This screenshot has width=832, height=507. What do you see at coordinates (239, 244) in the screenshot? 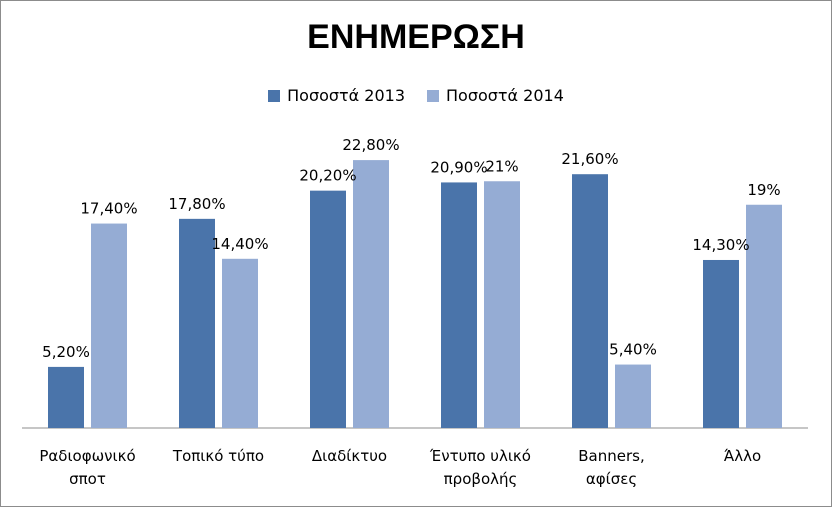
I see `data-label-2014-1: 14,40%` at bounding box center [239, 244].